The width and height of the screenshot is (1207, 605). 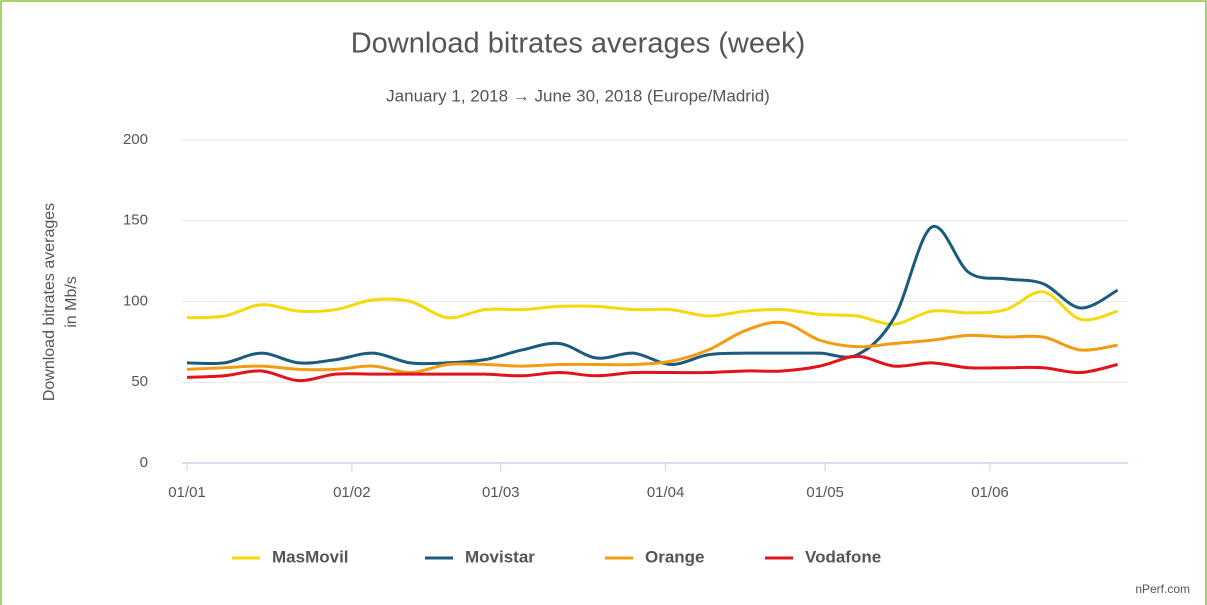 I want to click on y-axis-label: Download bitrates averages, so click(x=49, y=302).